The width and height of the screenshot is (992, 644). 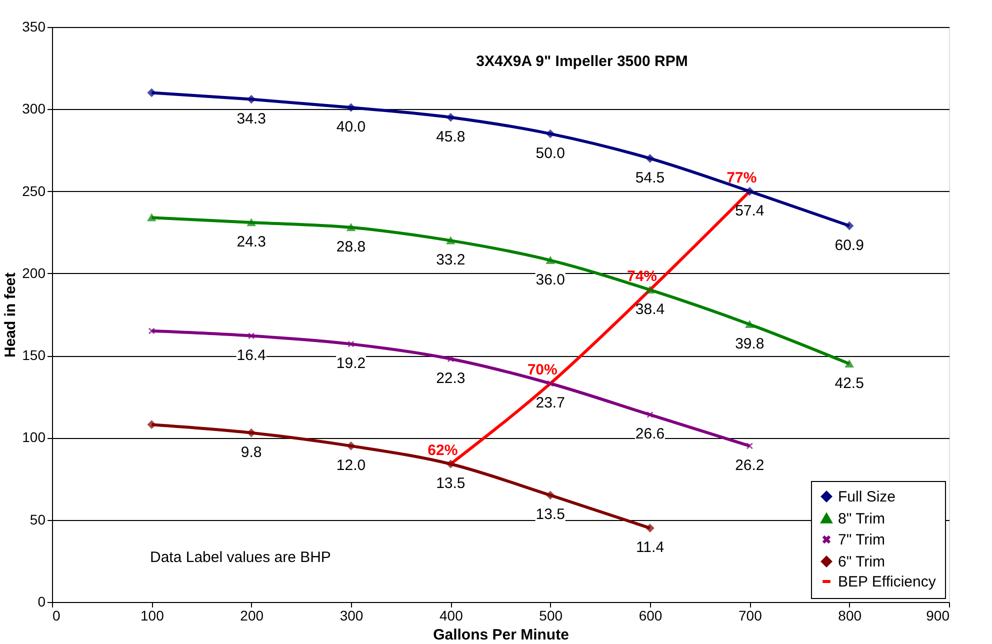 I want to click on y-tick-label: 50, so click(x=38, y=519).